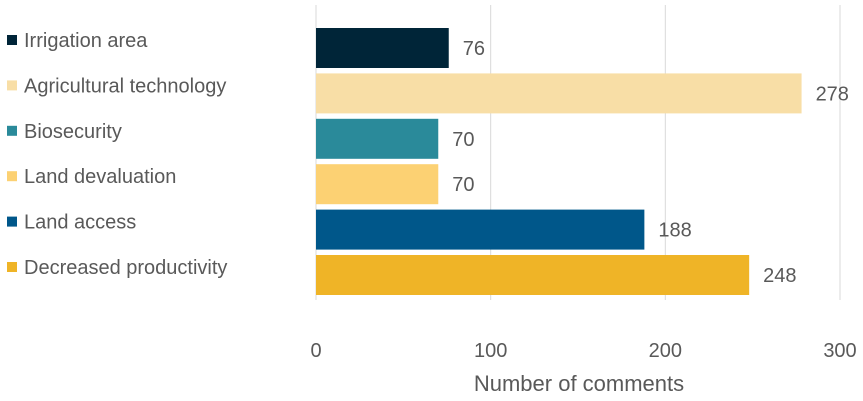 This screenshot has height=401, width=863. What do you see at coordinates (779, 276) in the screenshot?
I see `data-label: 248` at bounding box center [779, 276].